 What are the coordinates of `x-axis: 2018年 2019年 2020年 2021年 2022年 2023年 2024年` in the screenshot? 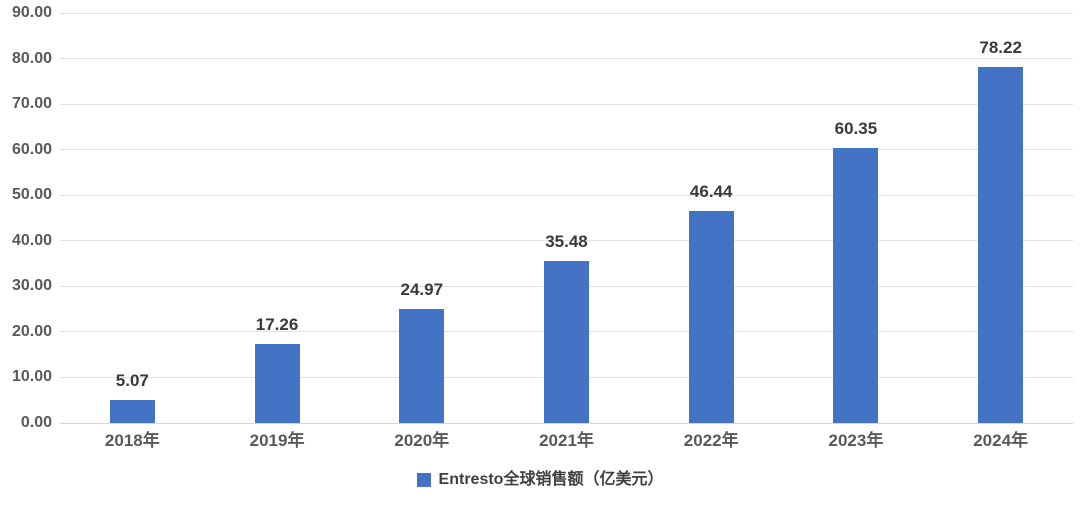 It's located at (566, 442).